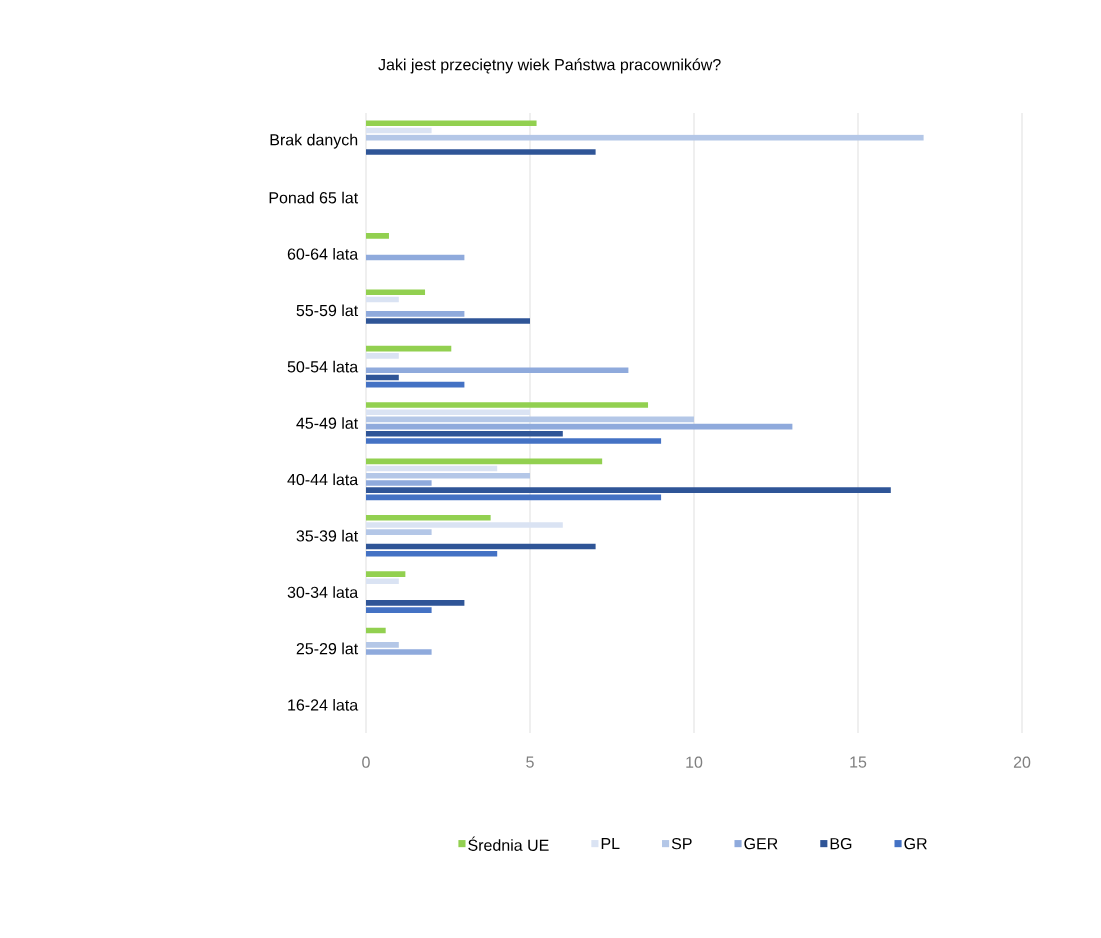 Image resolution: width=1101 pixels, height=938 pixels. What do you see at coordinates (761, 844) in the screenshot?
I see `legend-label: GER` at bounding box center [761, 844].